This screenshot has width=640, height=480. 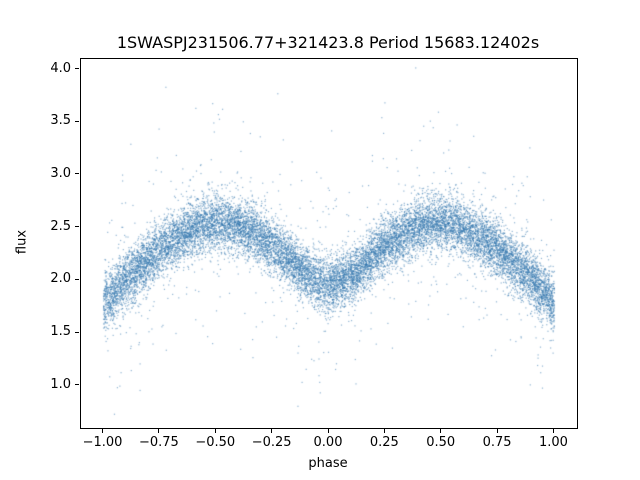 I want to click on x-axis-label: phase, so click(x=328, y=463).